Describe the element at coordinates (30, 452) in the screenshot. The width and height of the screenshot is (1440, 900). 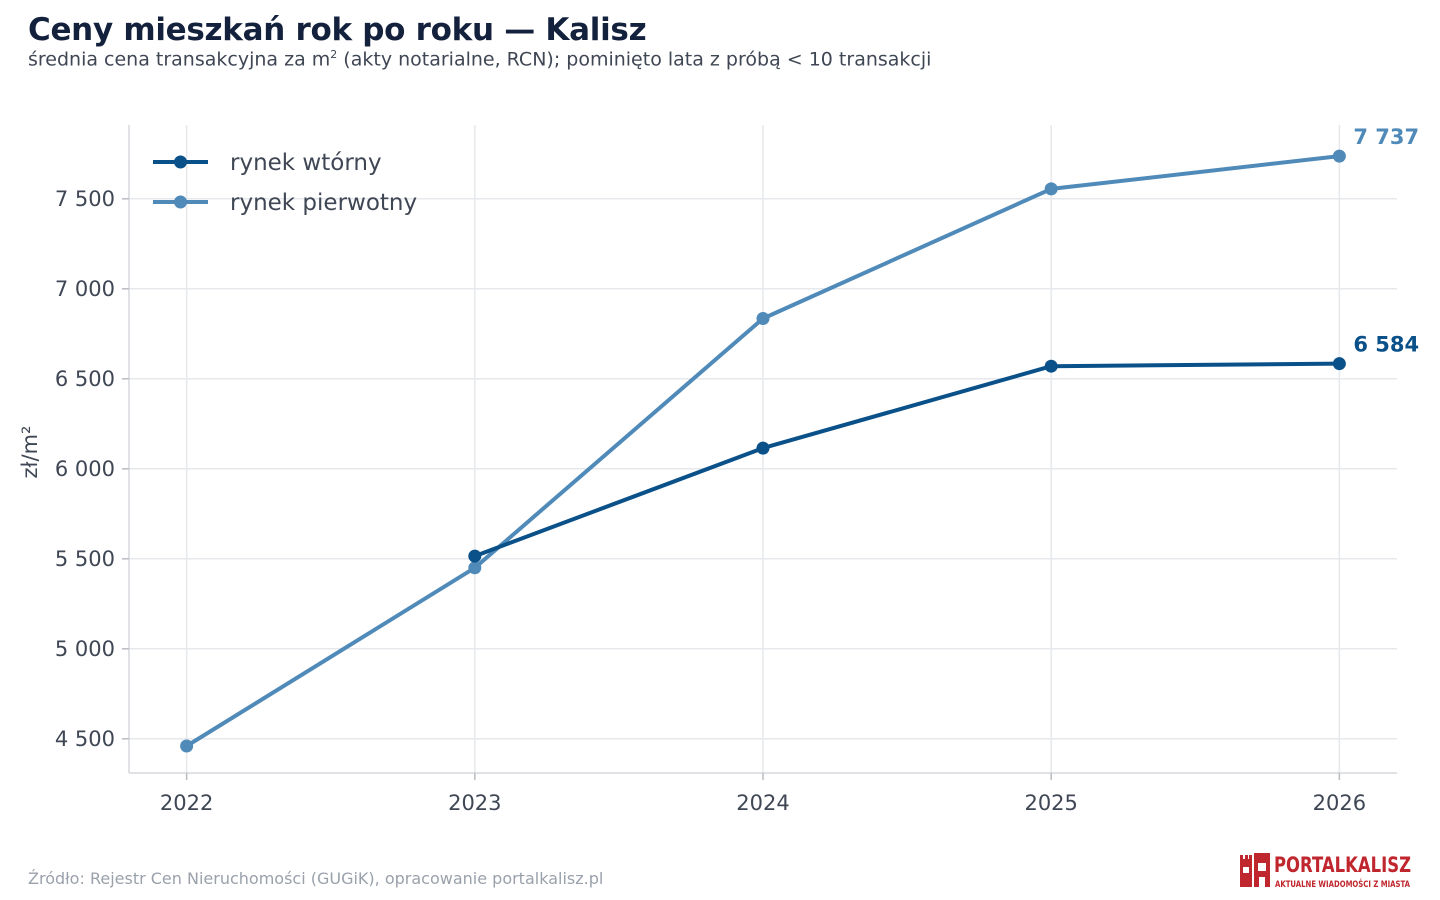
I see `y-axis-label: zł/m²` at that location.